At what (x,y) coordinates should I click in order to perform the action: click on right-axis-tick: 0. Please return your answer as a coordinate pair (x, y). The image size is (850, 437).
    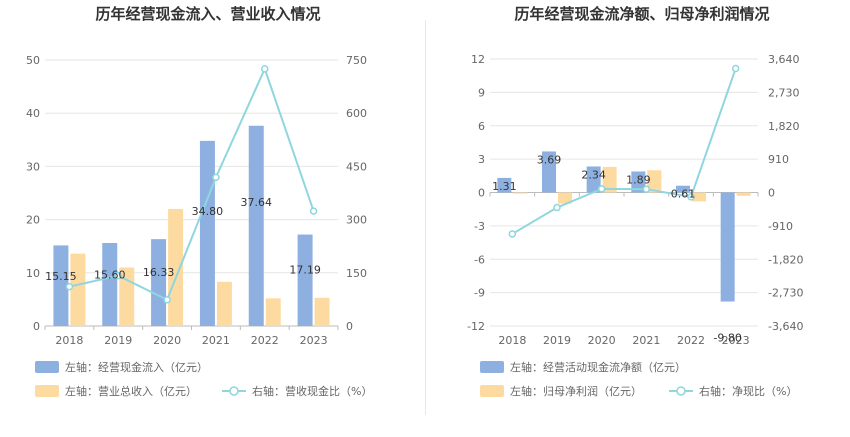
    Looking at the image, I should click on (349, 326).